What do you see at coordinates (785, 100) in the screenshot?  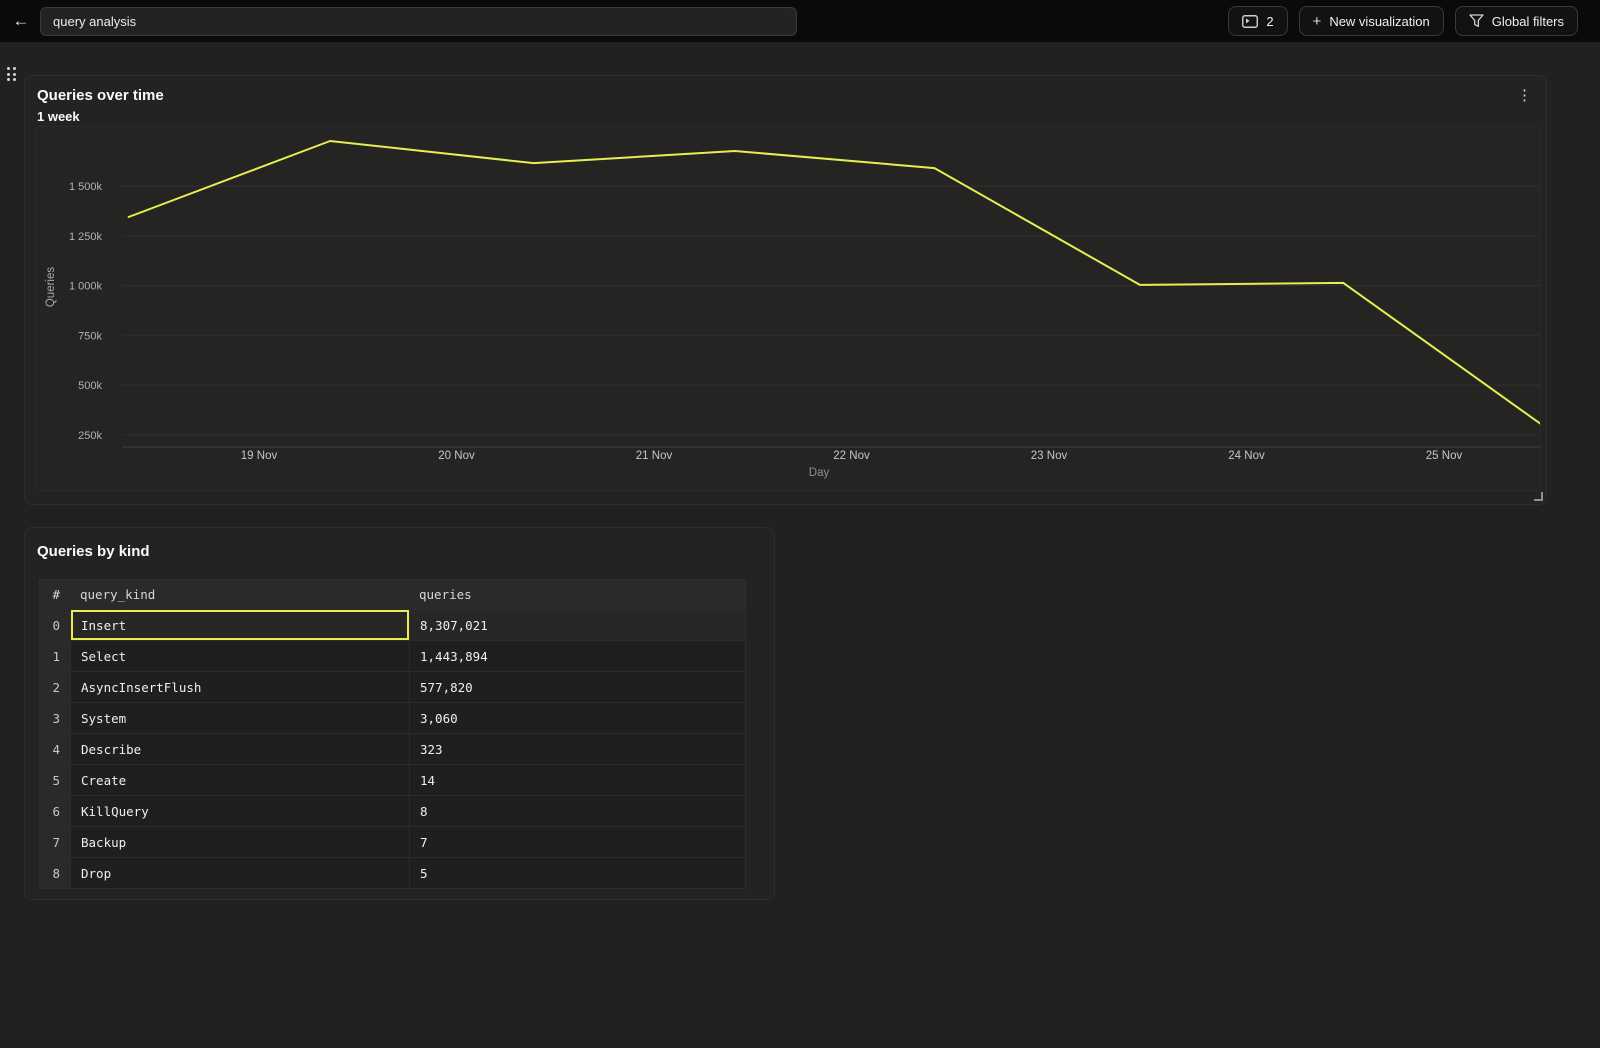 I see `chart-panel-header: Queries over time 1 week ⋮` at bounding box center [785, 100].